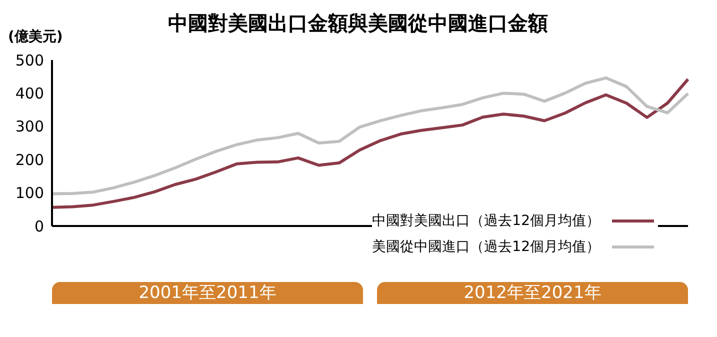  I want to click on text: 2012年至2021年, so click(532, 293).